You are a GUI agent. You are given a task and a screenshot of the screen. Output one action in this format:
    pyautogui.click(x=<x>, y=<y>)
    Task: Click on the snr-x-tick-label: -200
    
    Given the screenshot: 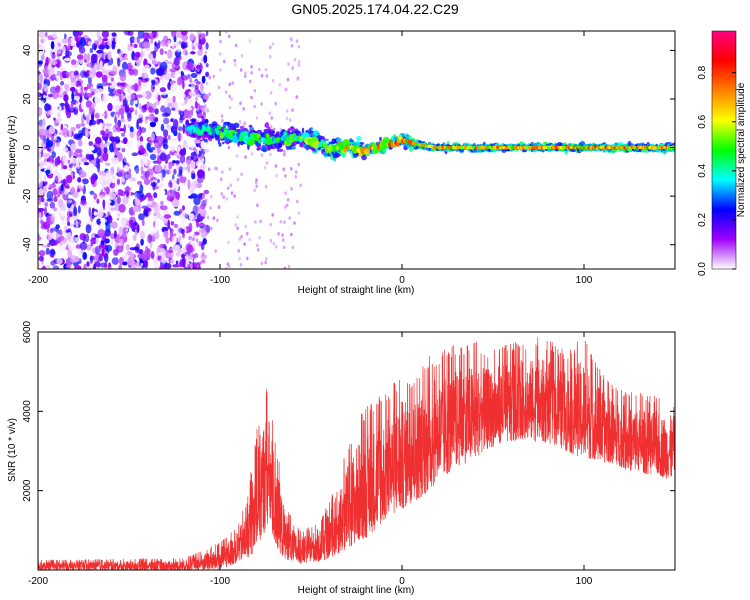 What is the action you would take?
    pyautogui.click(x=38, y=581)
    